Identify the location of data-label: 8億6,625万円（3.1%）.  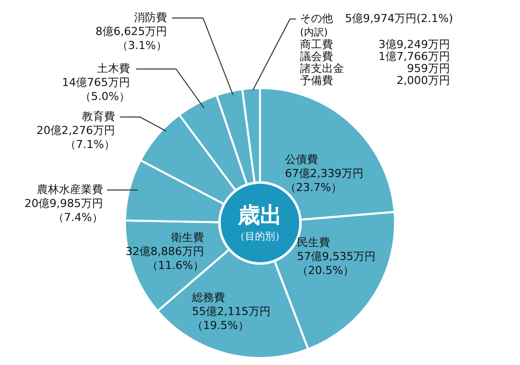
(131, 38).